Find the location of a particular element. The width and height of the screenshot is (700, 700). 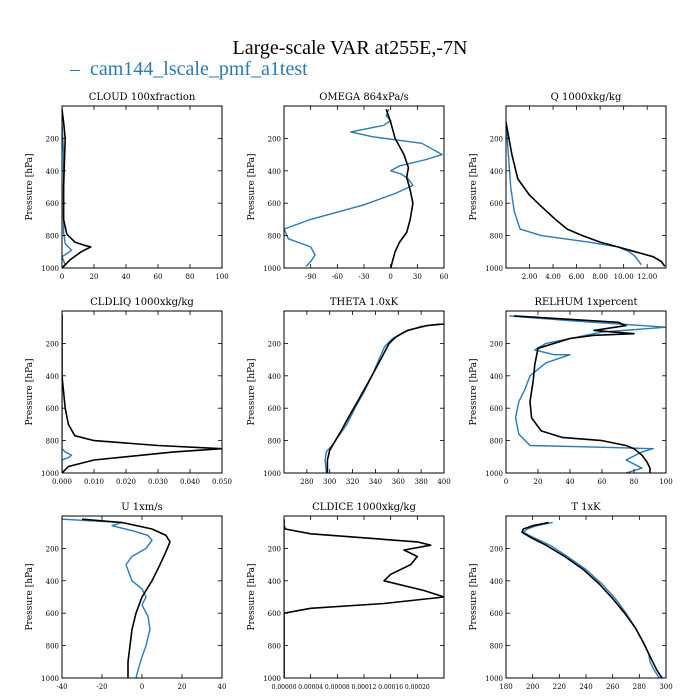

x-tick-label: 400 is located at coordinates (443, 482).